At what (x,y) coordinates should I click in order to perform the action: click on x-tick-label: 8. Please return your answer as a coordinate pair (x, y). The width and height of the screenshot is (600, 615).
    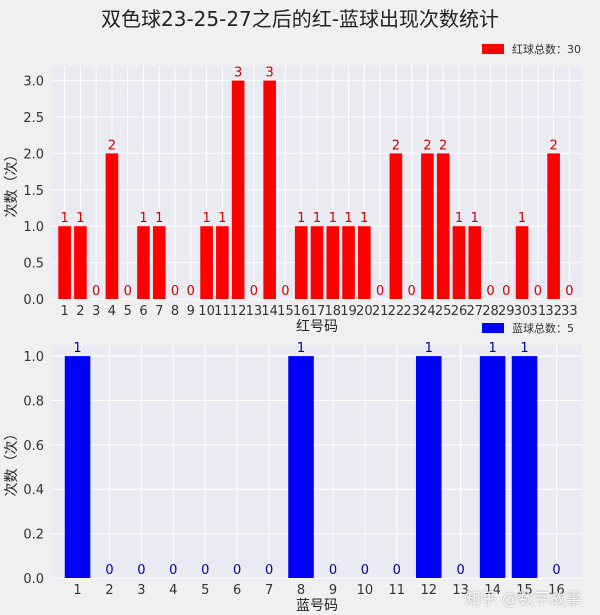
    Looking at the image, I should click on (175, 311).